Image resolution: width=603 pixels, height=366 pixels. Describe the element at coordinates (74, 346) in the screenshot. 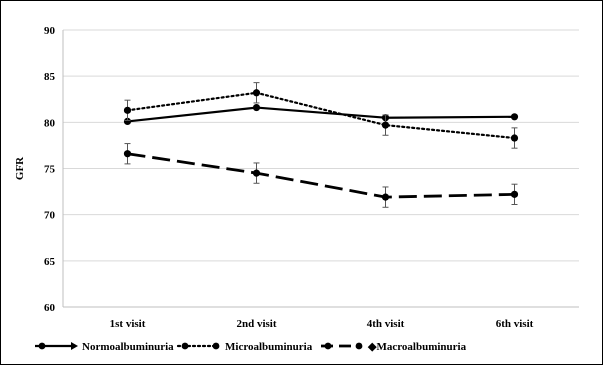

I see `legend-arrow` at that location.